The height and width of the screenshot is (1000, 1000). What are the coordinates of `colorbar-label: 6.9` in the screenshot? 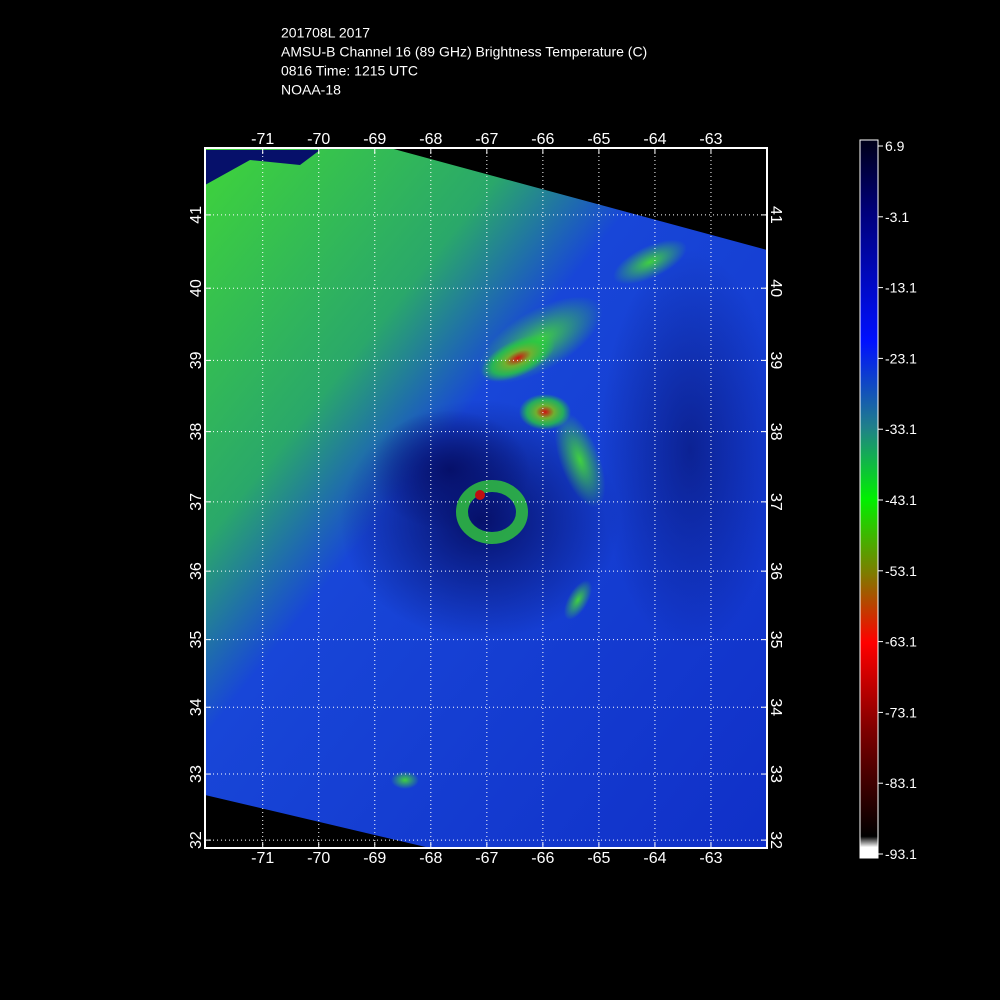 It's located at (895, 146).